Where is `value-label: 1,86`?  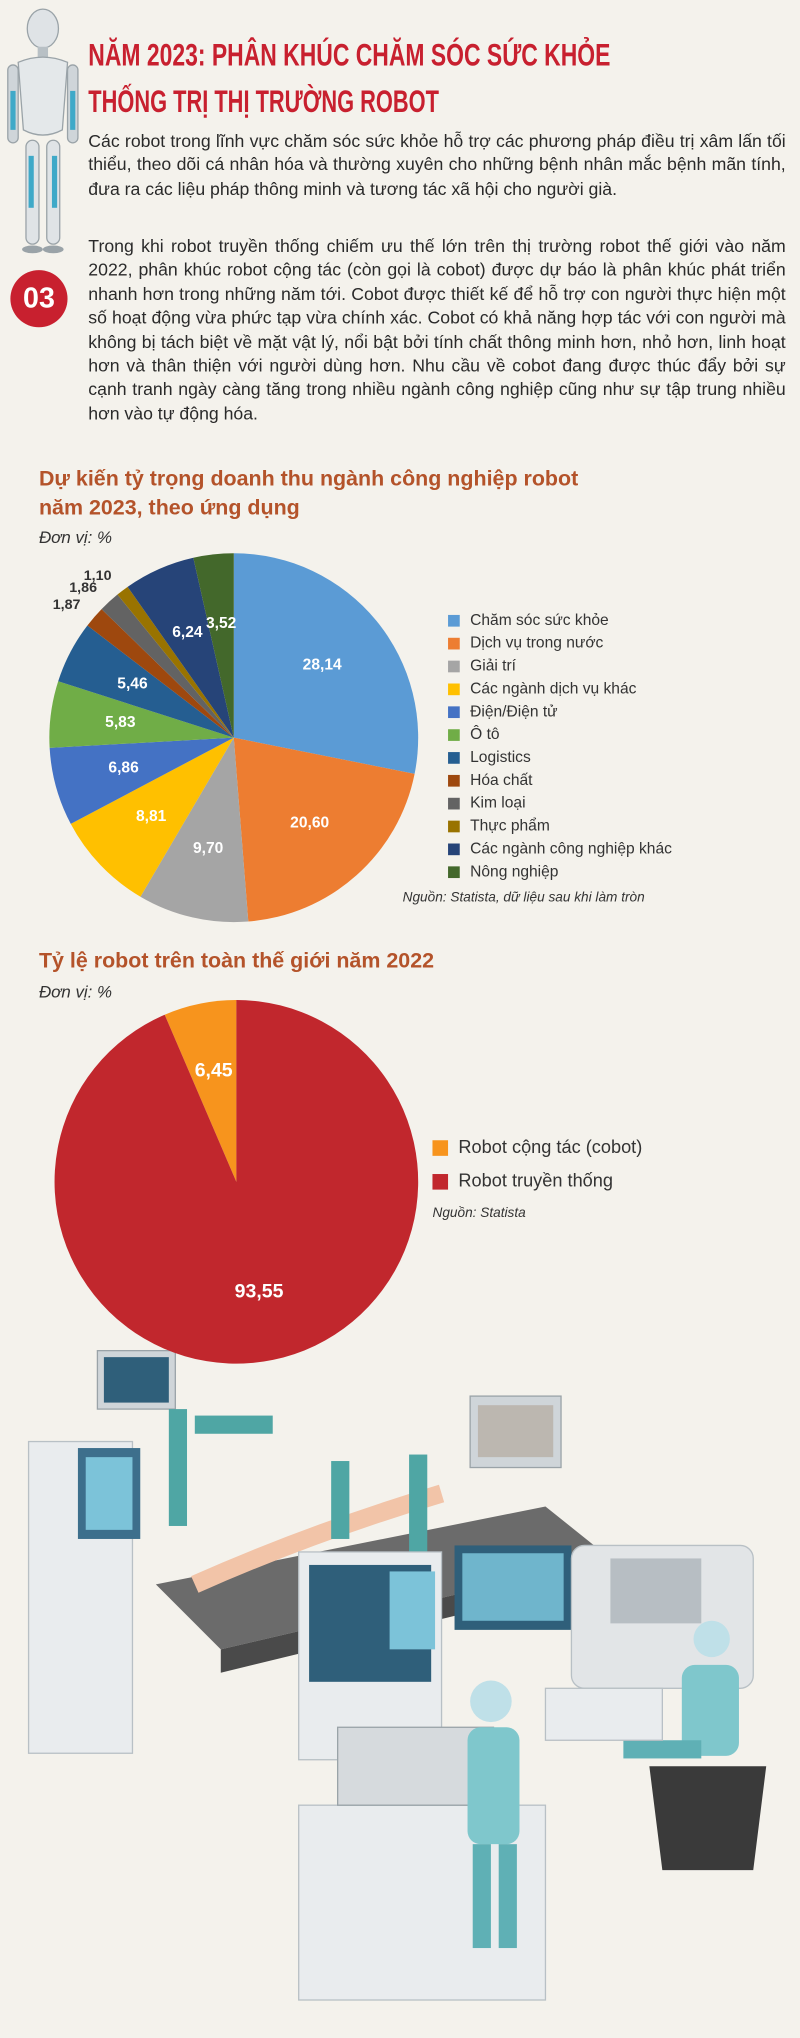
value-label: 1,86 is located at coordinates (83, 588).